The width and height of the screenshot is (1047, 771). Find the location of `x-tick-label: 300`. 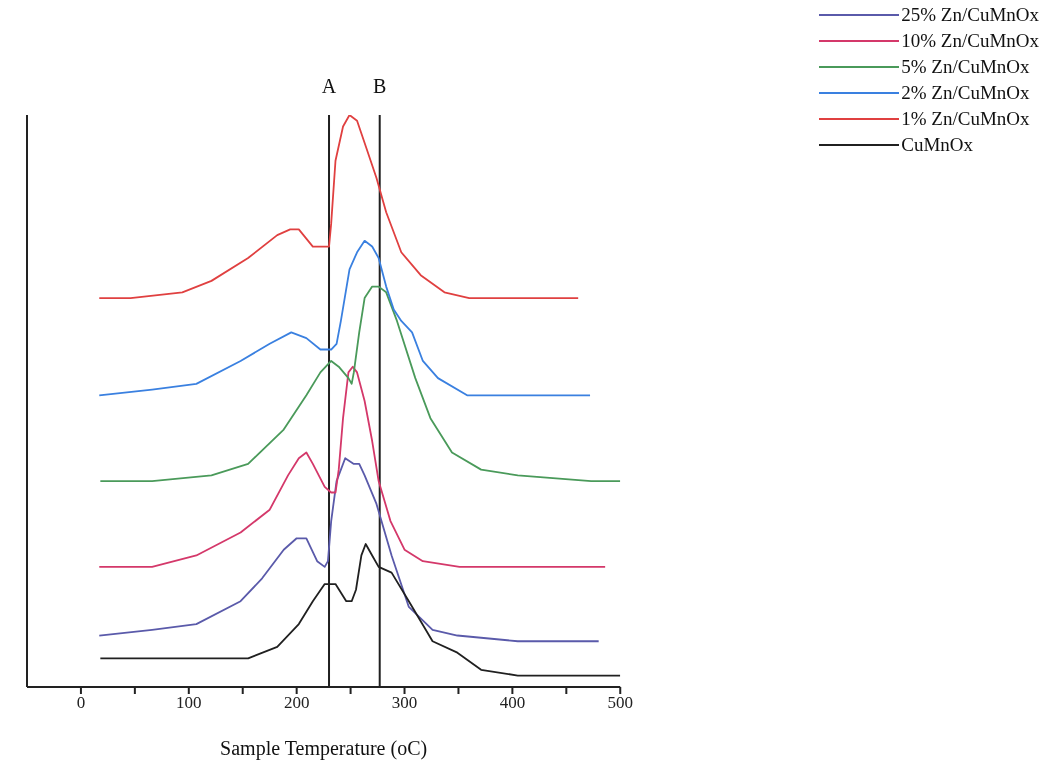

x-tick-label: 300 is located at coordinates (404, 703).